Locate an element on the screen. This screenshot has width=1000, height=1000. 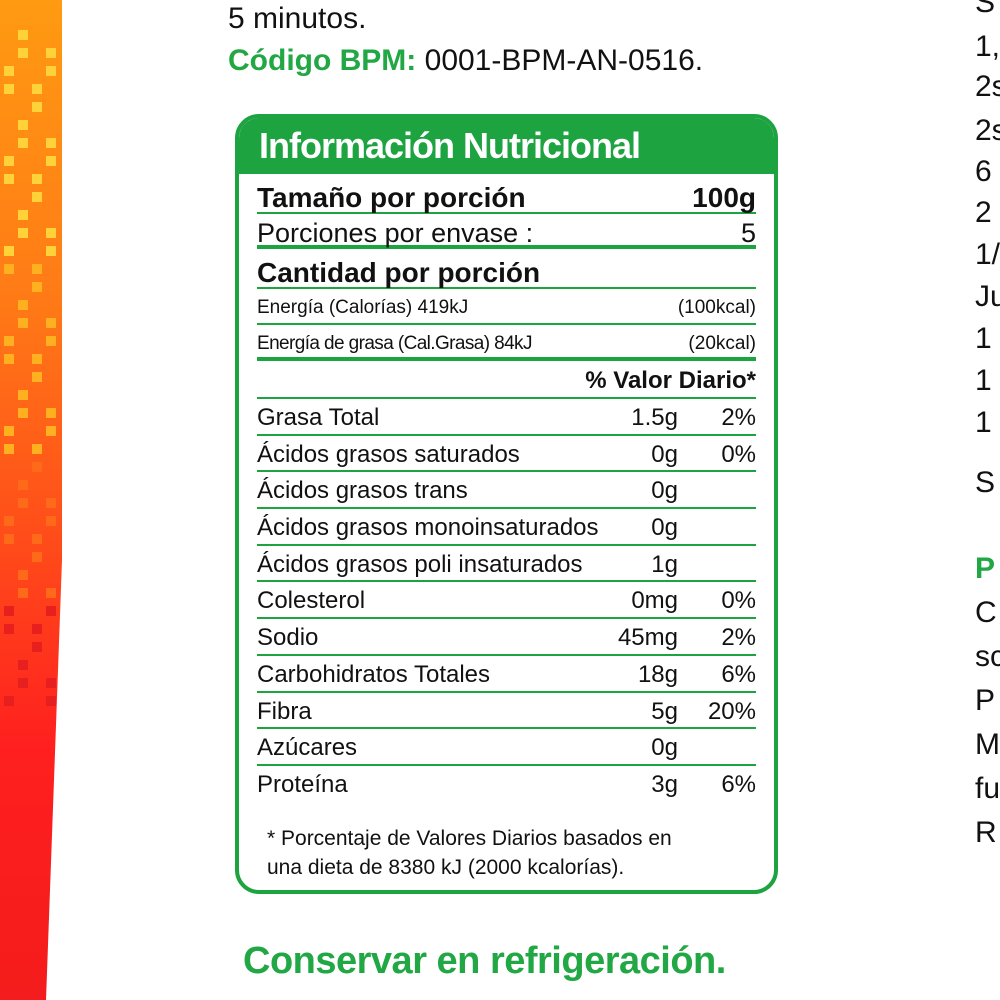
energy-value: (100kcal) is located at coordinates (716, 307).